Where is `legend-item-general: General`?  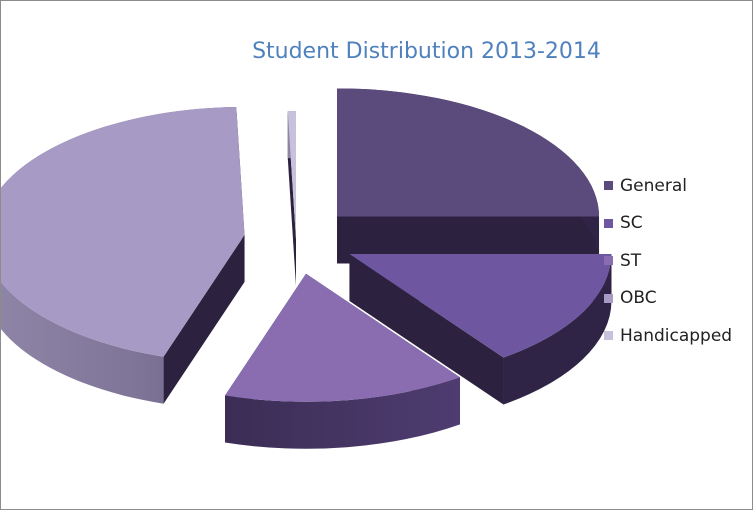
legend-item-general: General is located at coordinates (676, 186).